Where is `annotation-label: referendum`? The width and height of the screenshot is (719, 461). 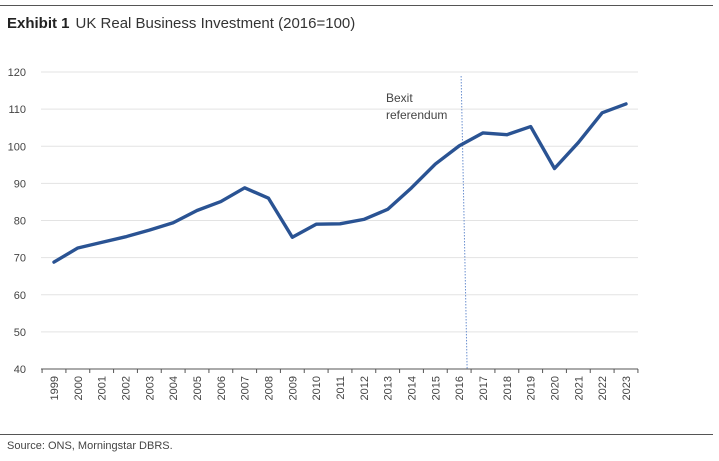 annotation-label: referendum is located at coordinates (416, 115).